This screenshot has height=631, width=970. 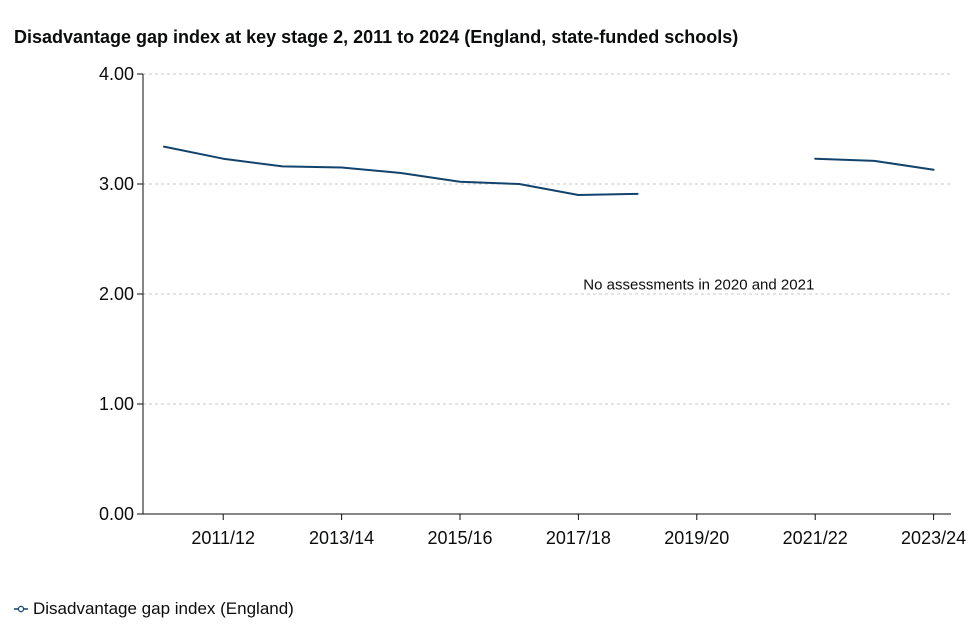 What do you see at coordinates (116, 514) in the screenshot?
I see `y-tick-label: 0.00` at bounding box center [116, 514].